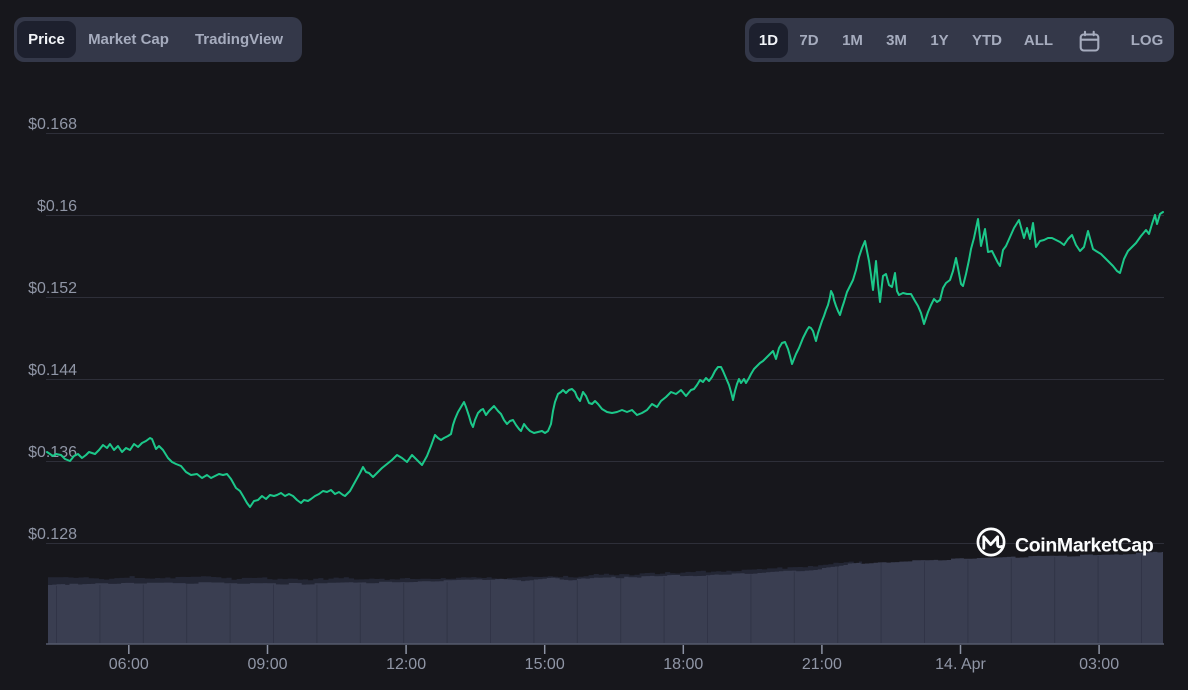 This screenshot has height=690, width=1188. Describe the element at coordinates (52, 124) in the screenshot. I see `svg-text: $0.168` at that location.